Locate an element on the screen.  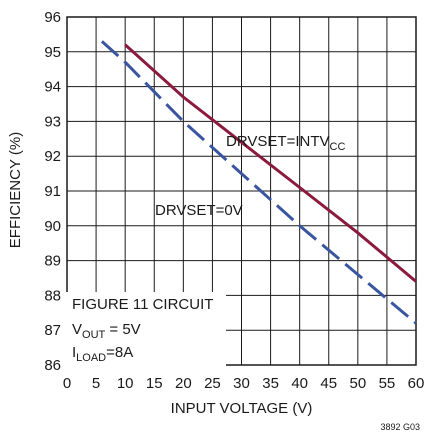
x-tick-label-5: 5 is located at coordinates (96, 383).